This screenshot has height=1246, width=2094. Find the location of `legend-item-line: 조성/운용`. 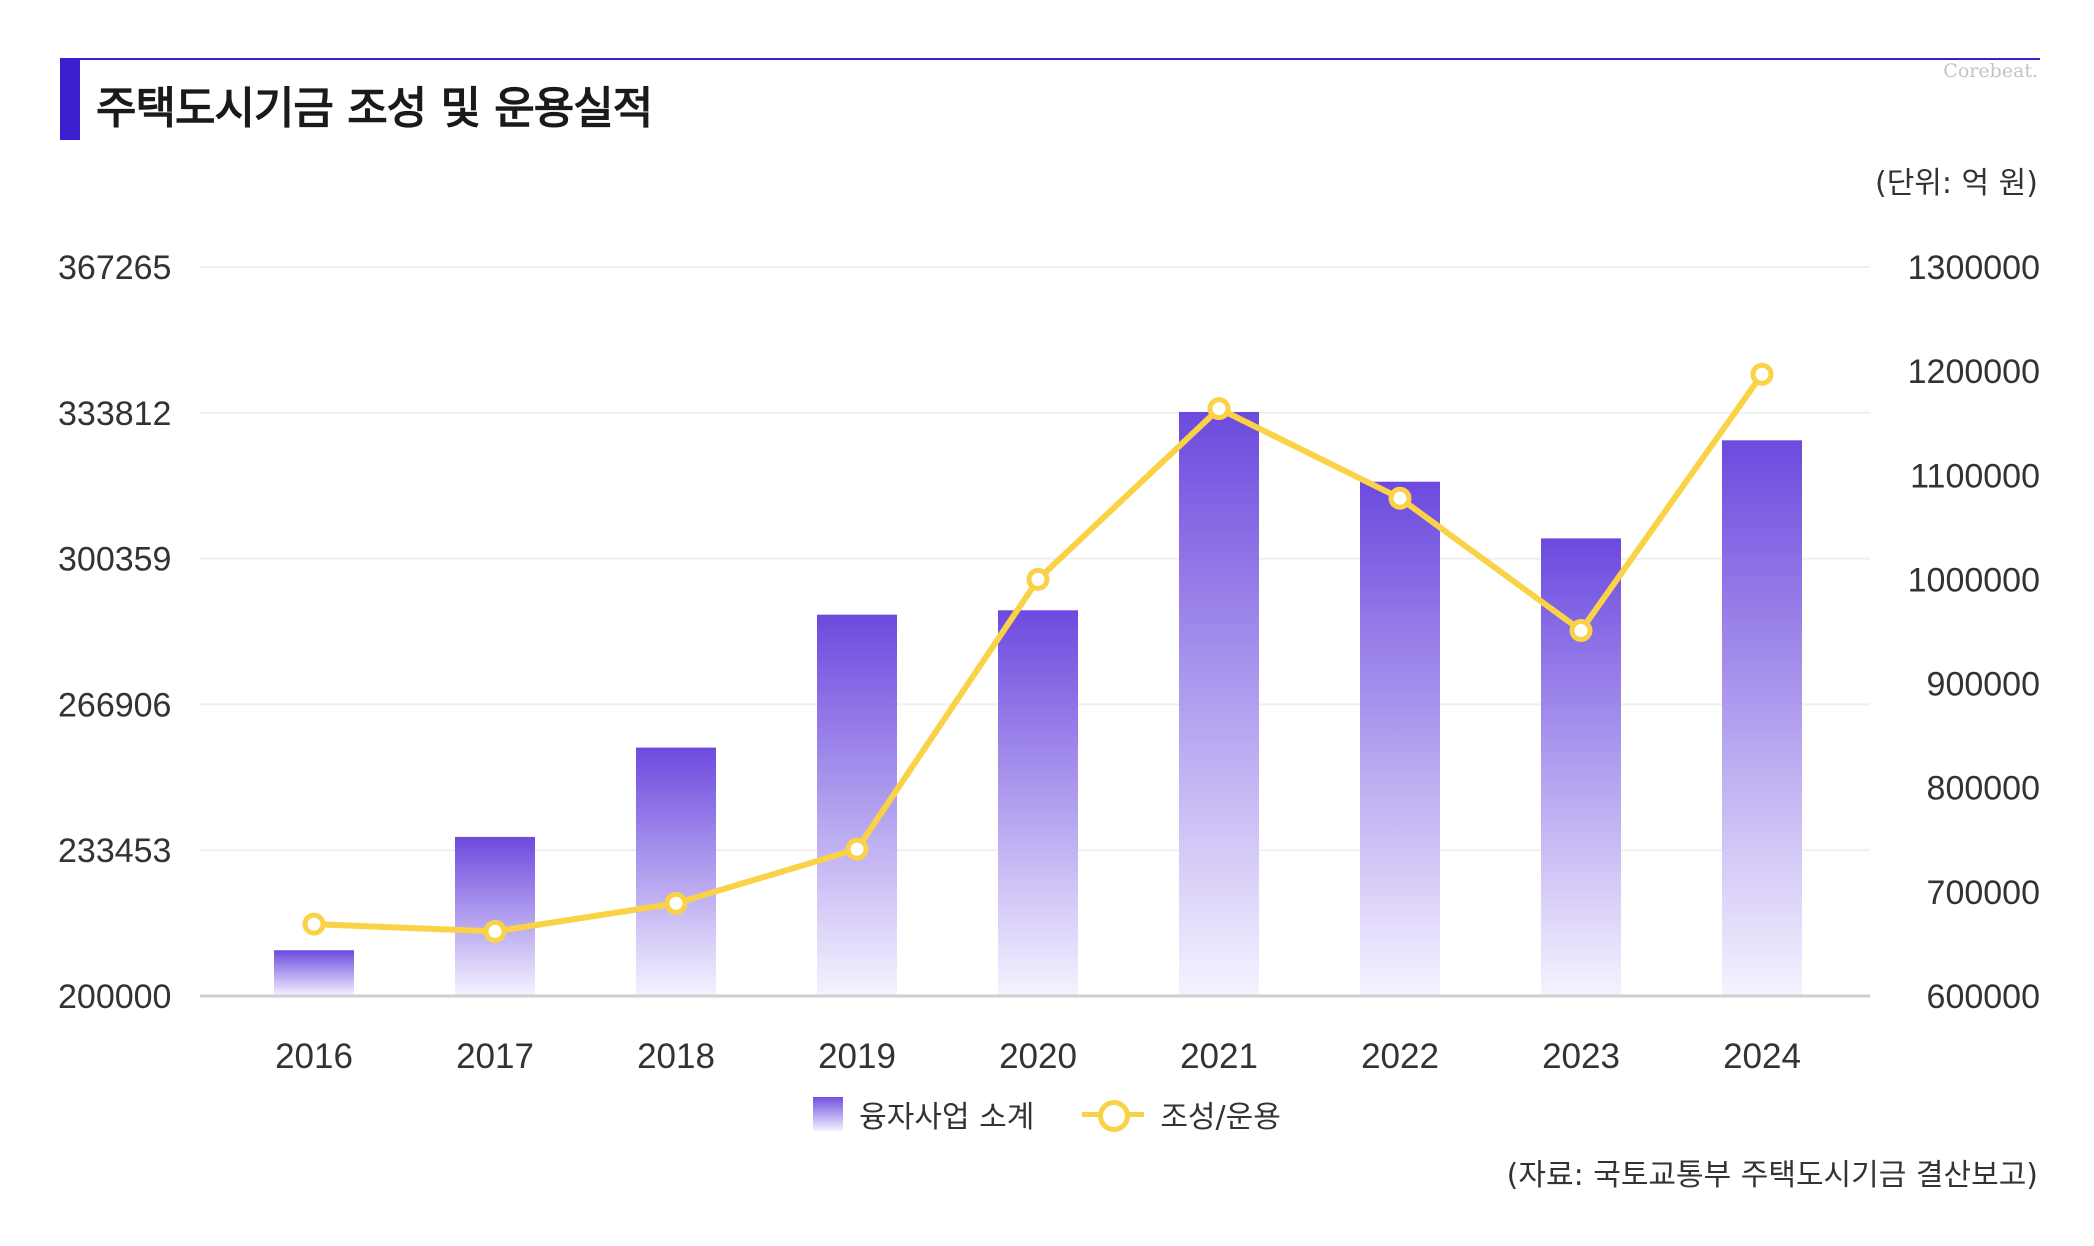

legend-item-line: 조성/운용 is located at coordinates (1181, 1114).